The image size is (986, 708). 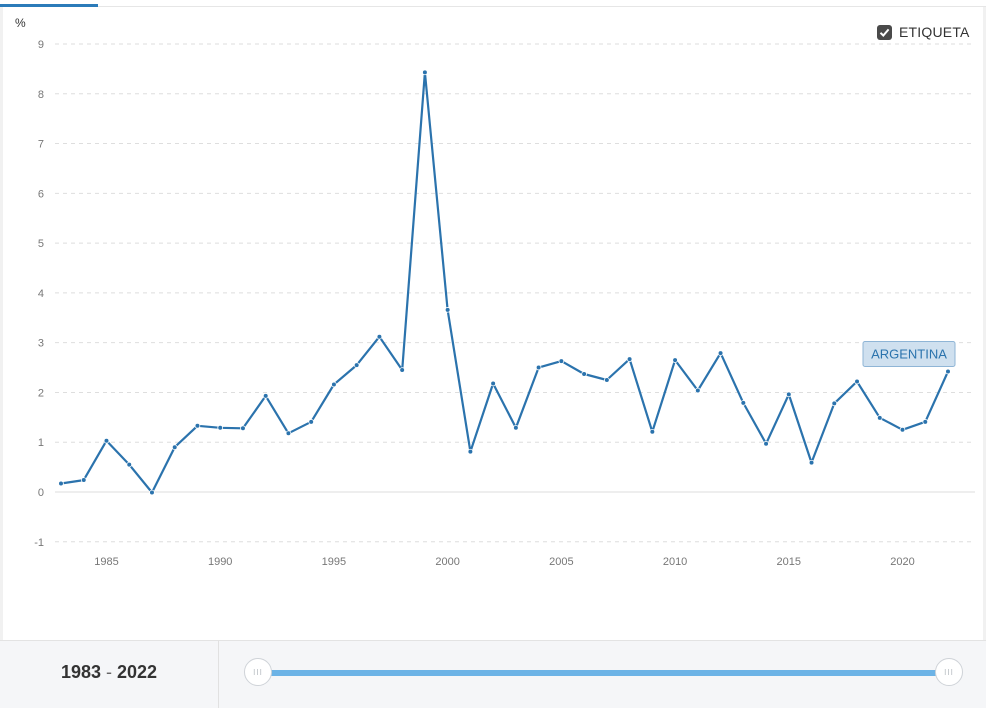 I want to click on year-range-slider-track, so click(x=603, y=673).